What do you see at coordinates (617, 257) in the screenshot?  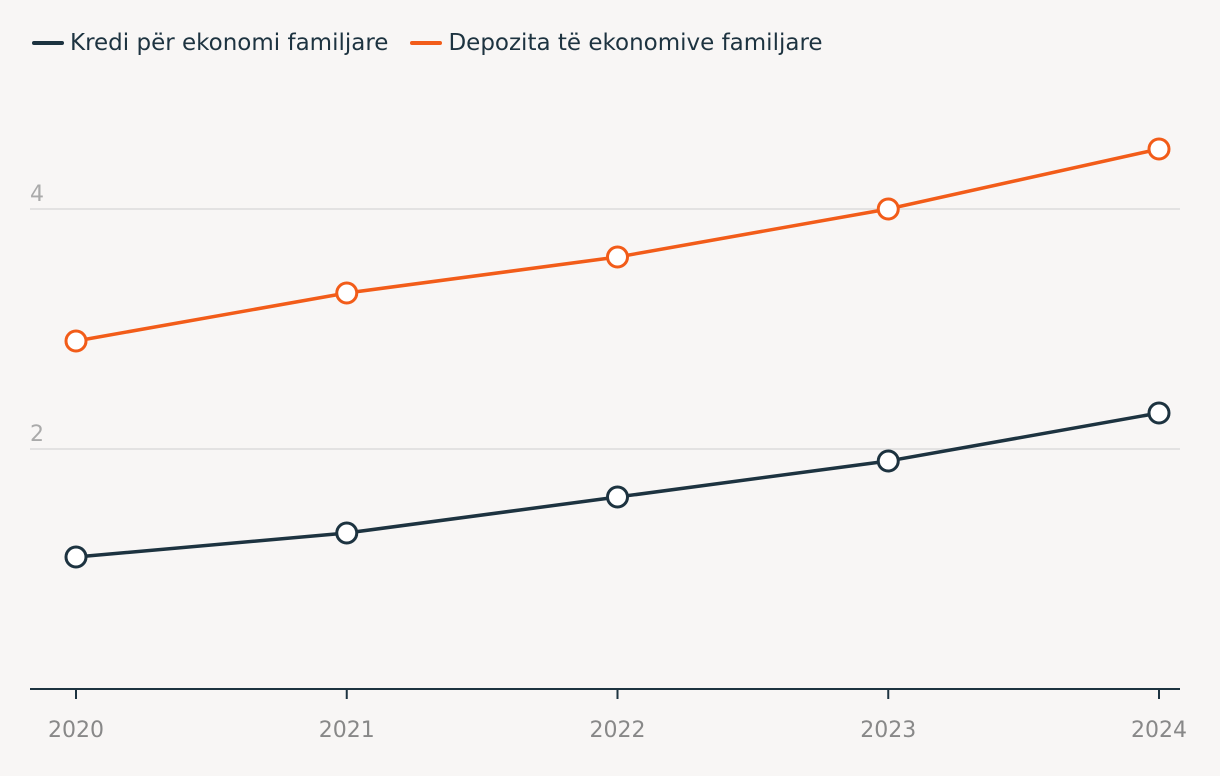 I see `data-point-1-2022` at bounding box center [617, 257].